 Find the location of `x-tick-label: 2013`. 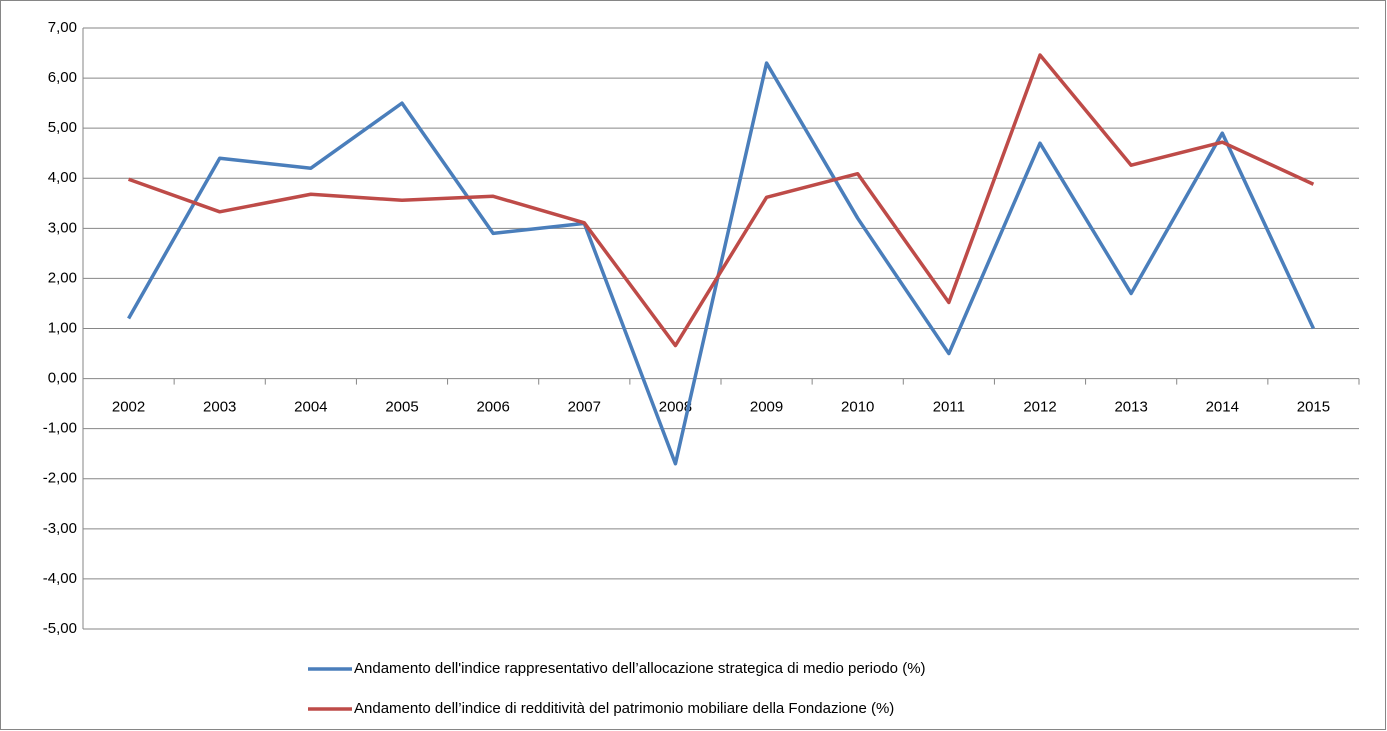

x-tick-label: 2013 is located at coordinates (1130, 407).